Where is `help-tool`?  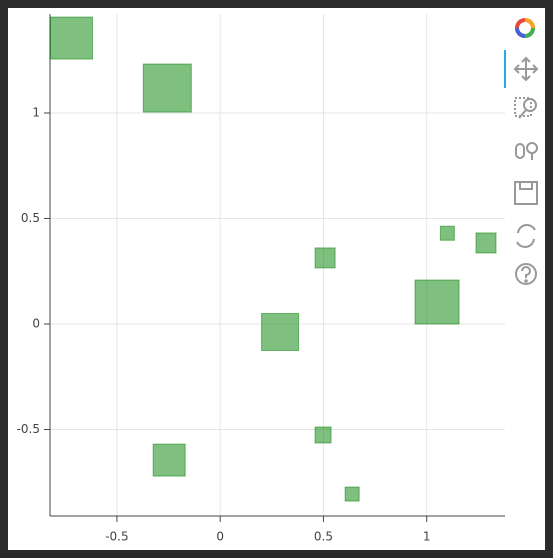
help-tool is located at coordinates (526, 274).